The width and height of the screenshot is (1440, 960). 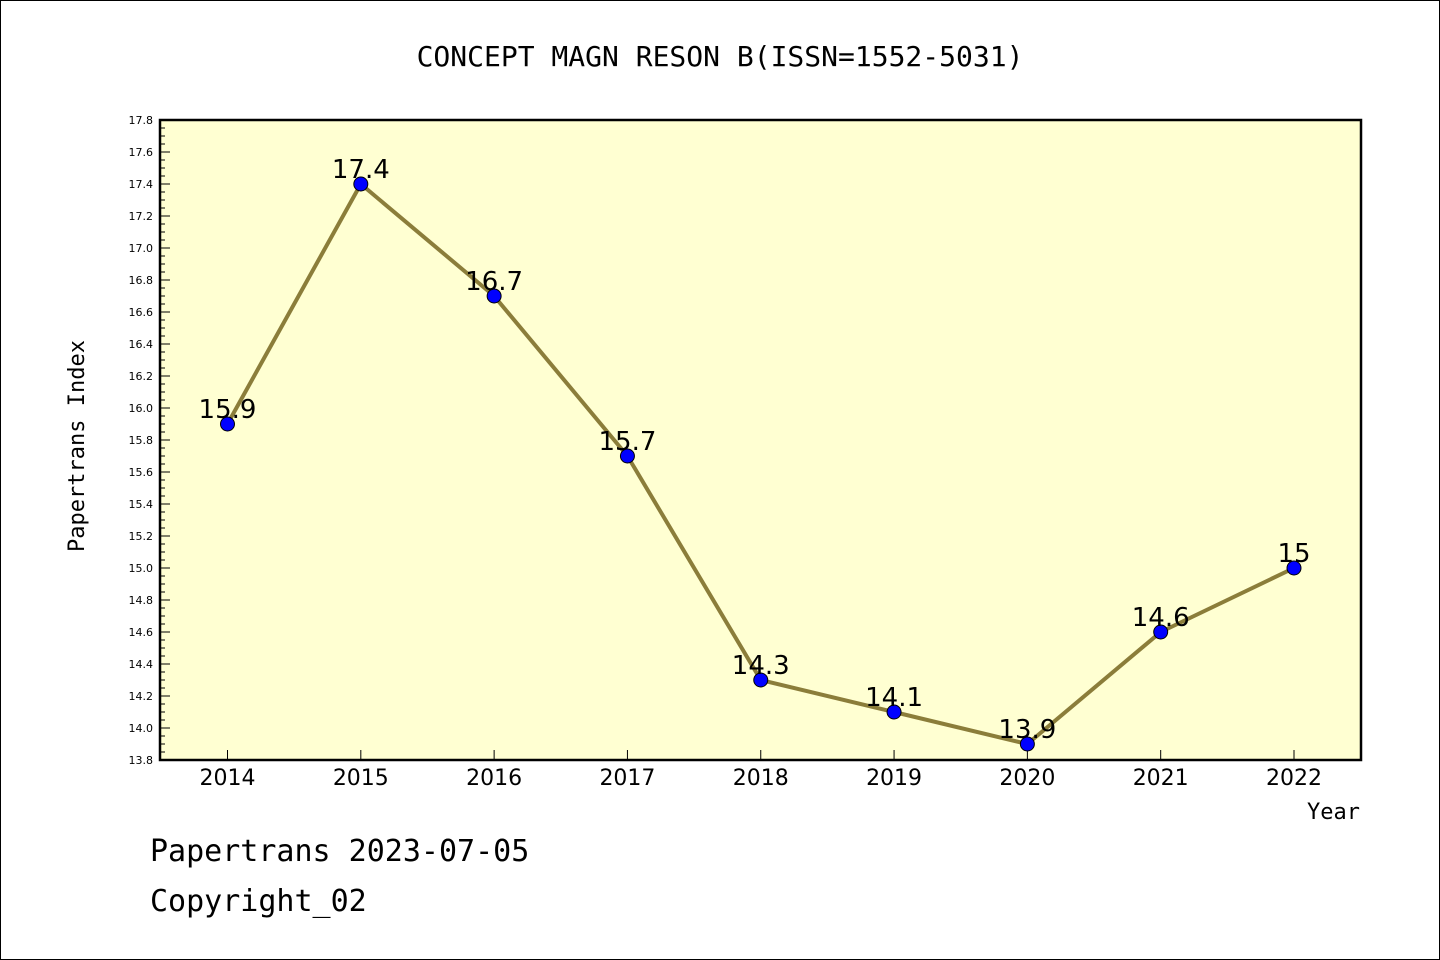 I want to click on y-tick-label: 16.6, so click(x=141, y=312).